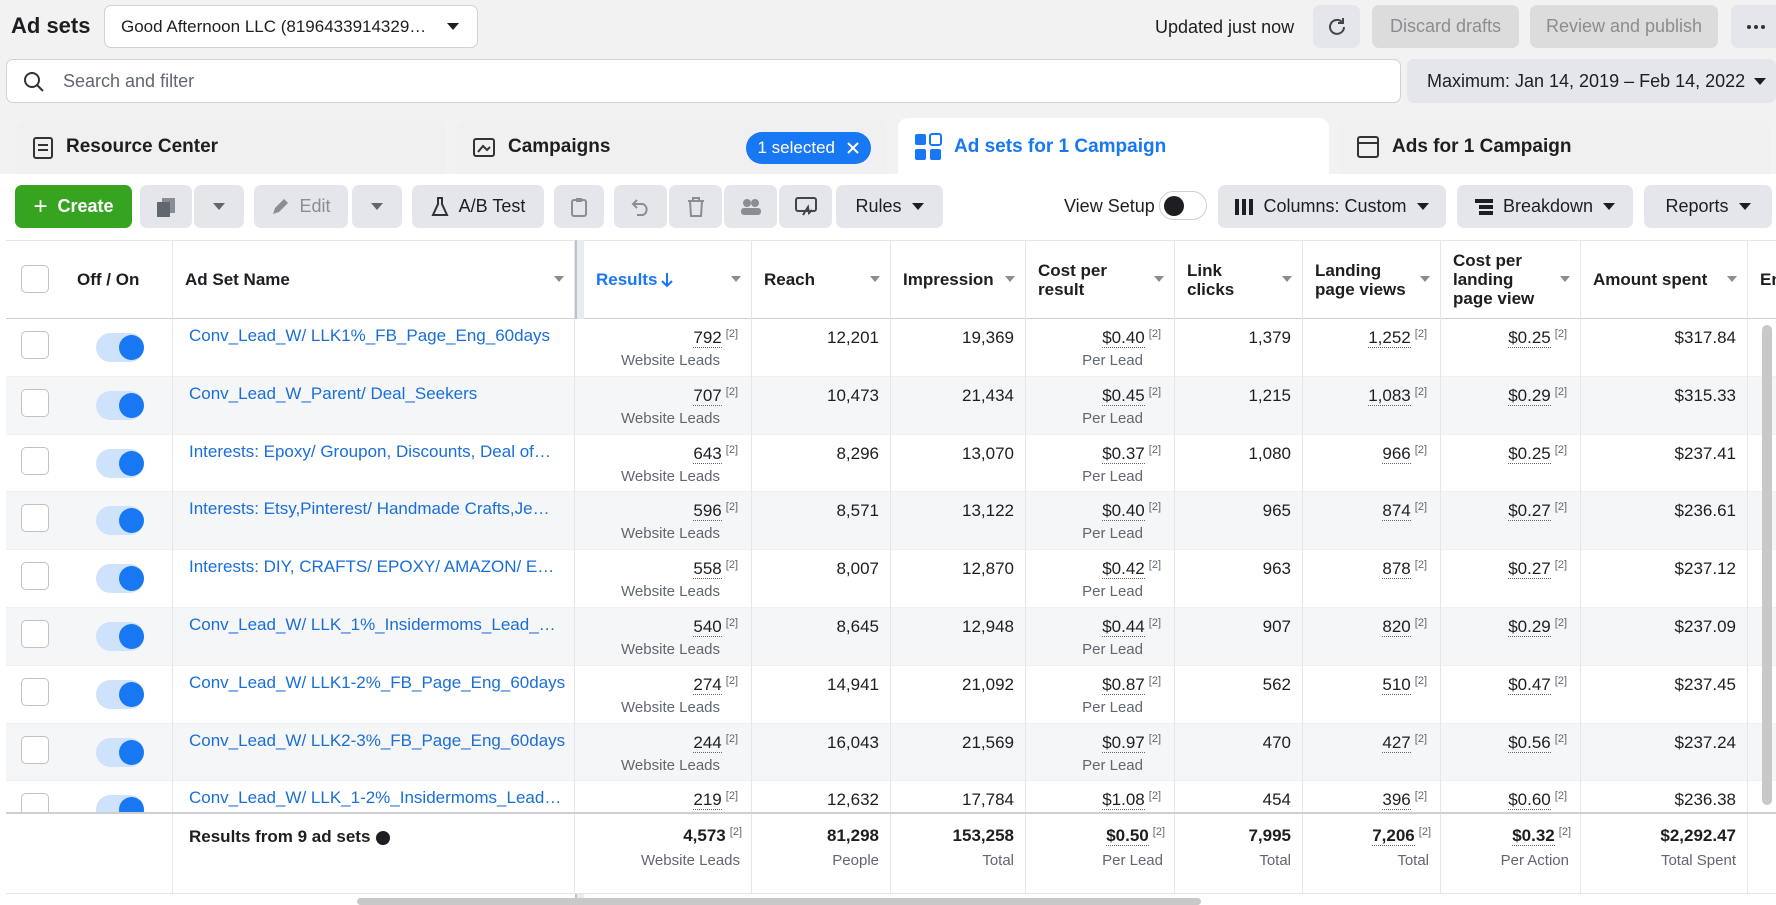  What do you see at coordinates (579, 206) in the screenshot?
I see `clipboard-button` at bounding box center [579, 206].